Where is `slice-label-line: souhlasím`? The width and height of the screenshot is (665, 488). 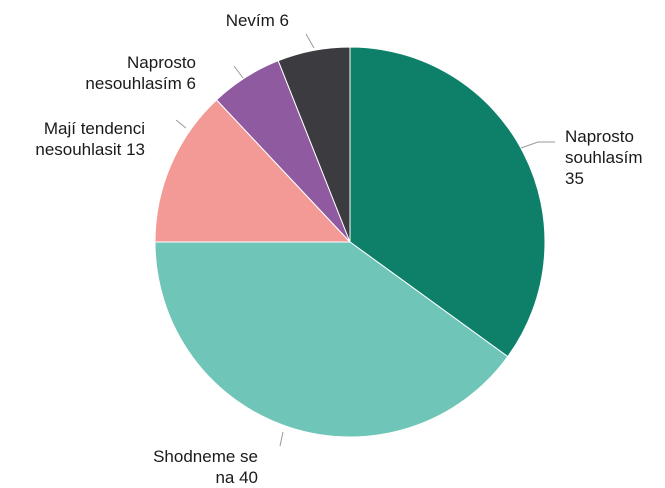
slice-label-line: souhlasím is located at coordinates (603, 157).